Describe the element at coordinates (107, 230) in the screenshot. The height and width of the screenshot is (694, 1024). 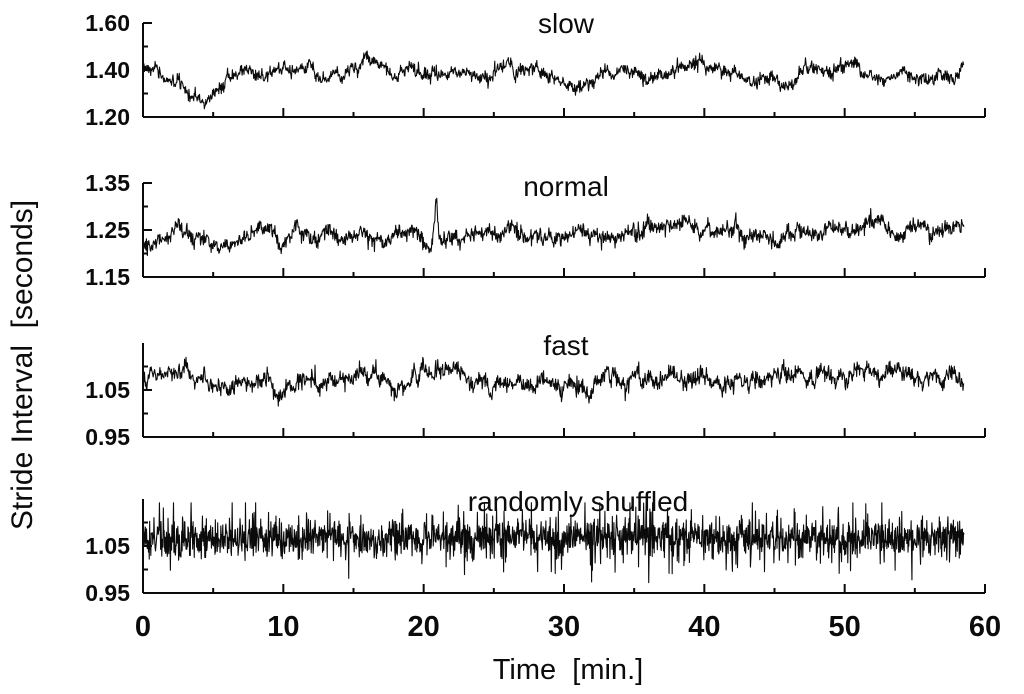
I see `y-tick-label: 1.25` at that location.